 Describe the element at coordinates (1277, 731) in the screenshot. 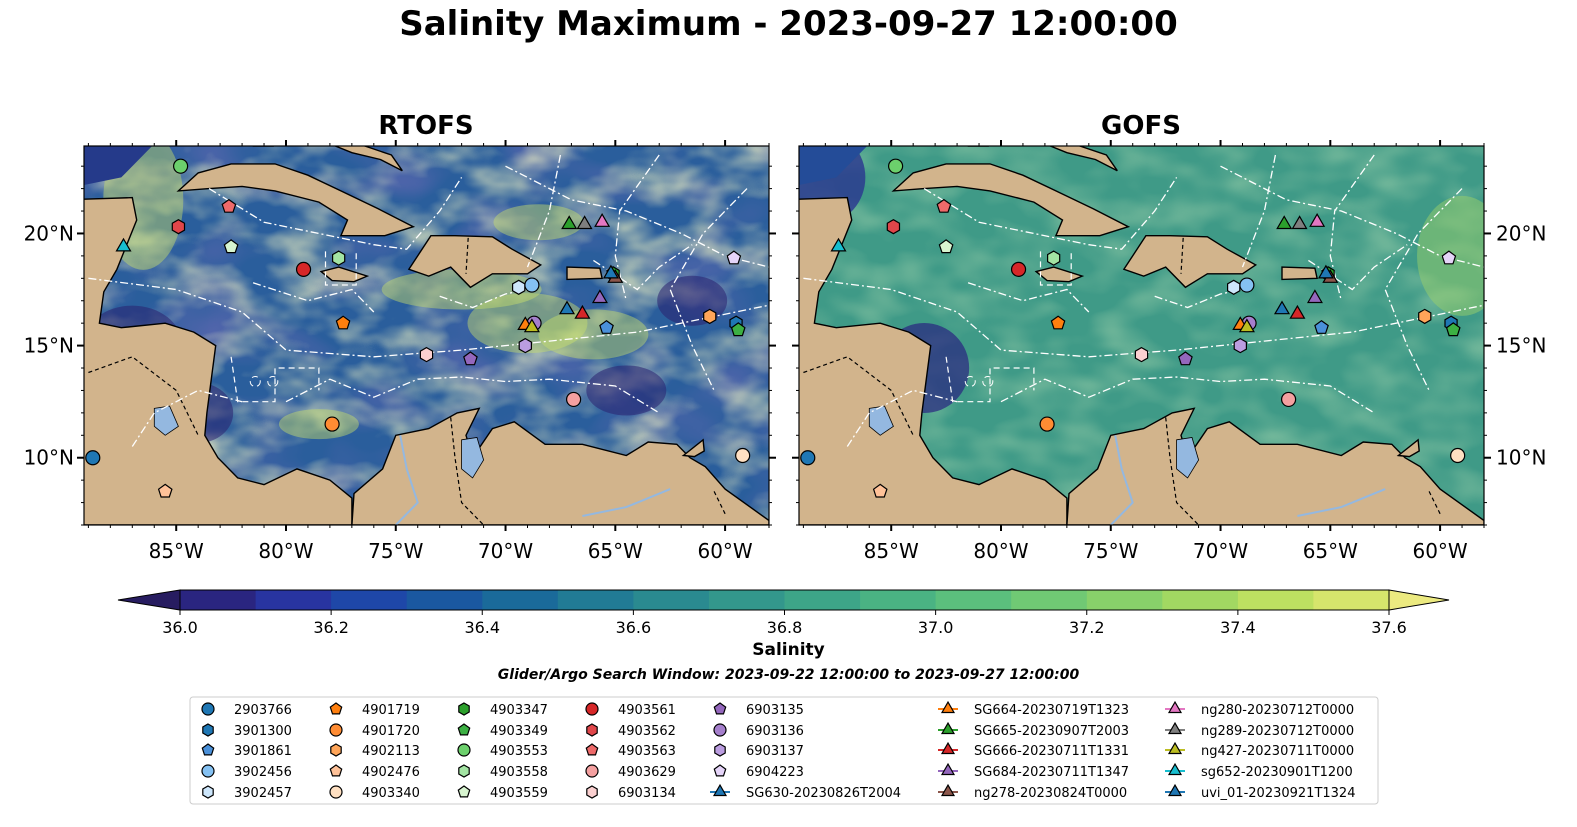

I see `legend-label: ng289-20230712T0000` at that location.